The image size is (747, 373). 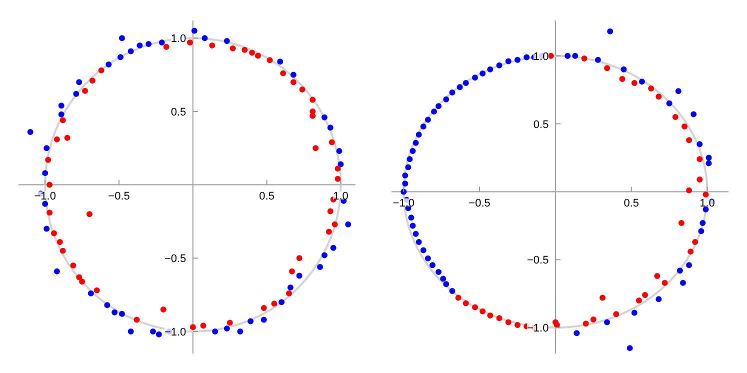 I want to click on x-tick-label: 0.5, so click(x=266, y=196).